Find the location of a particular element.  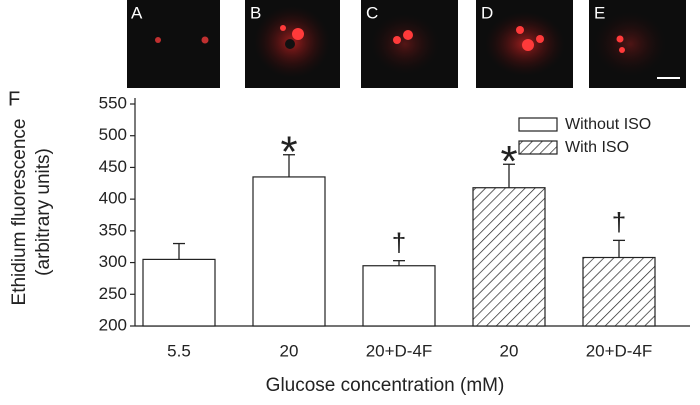

y-tick-label: 250 is located at coordinates (113, 293).